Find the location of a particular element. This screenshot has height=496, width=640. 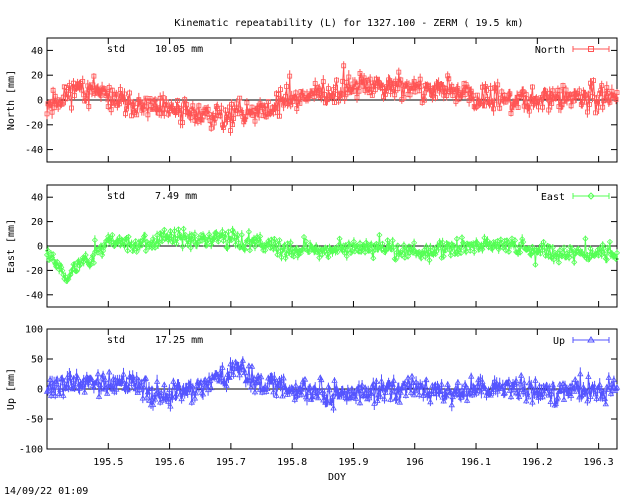

x-tick-label: 195.7 is located at coordinates (231, 462).